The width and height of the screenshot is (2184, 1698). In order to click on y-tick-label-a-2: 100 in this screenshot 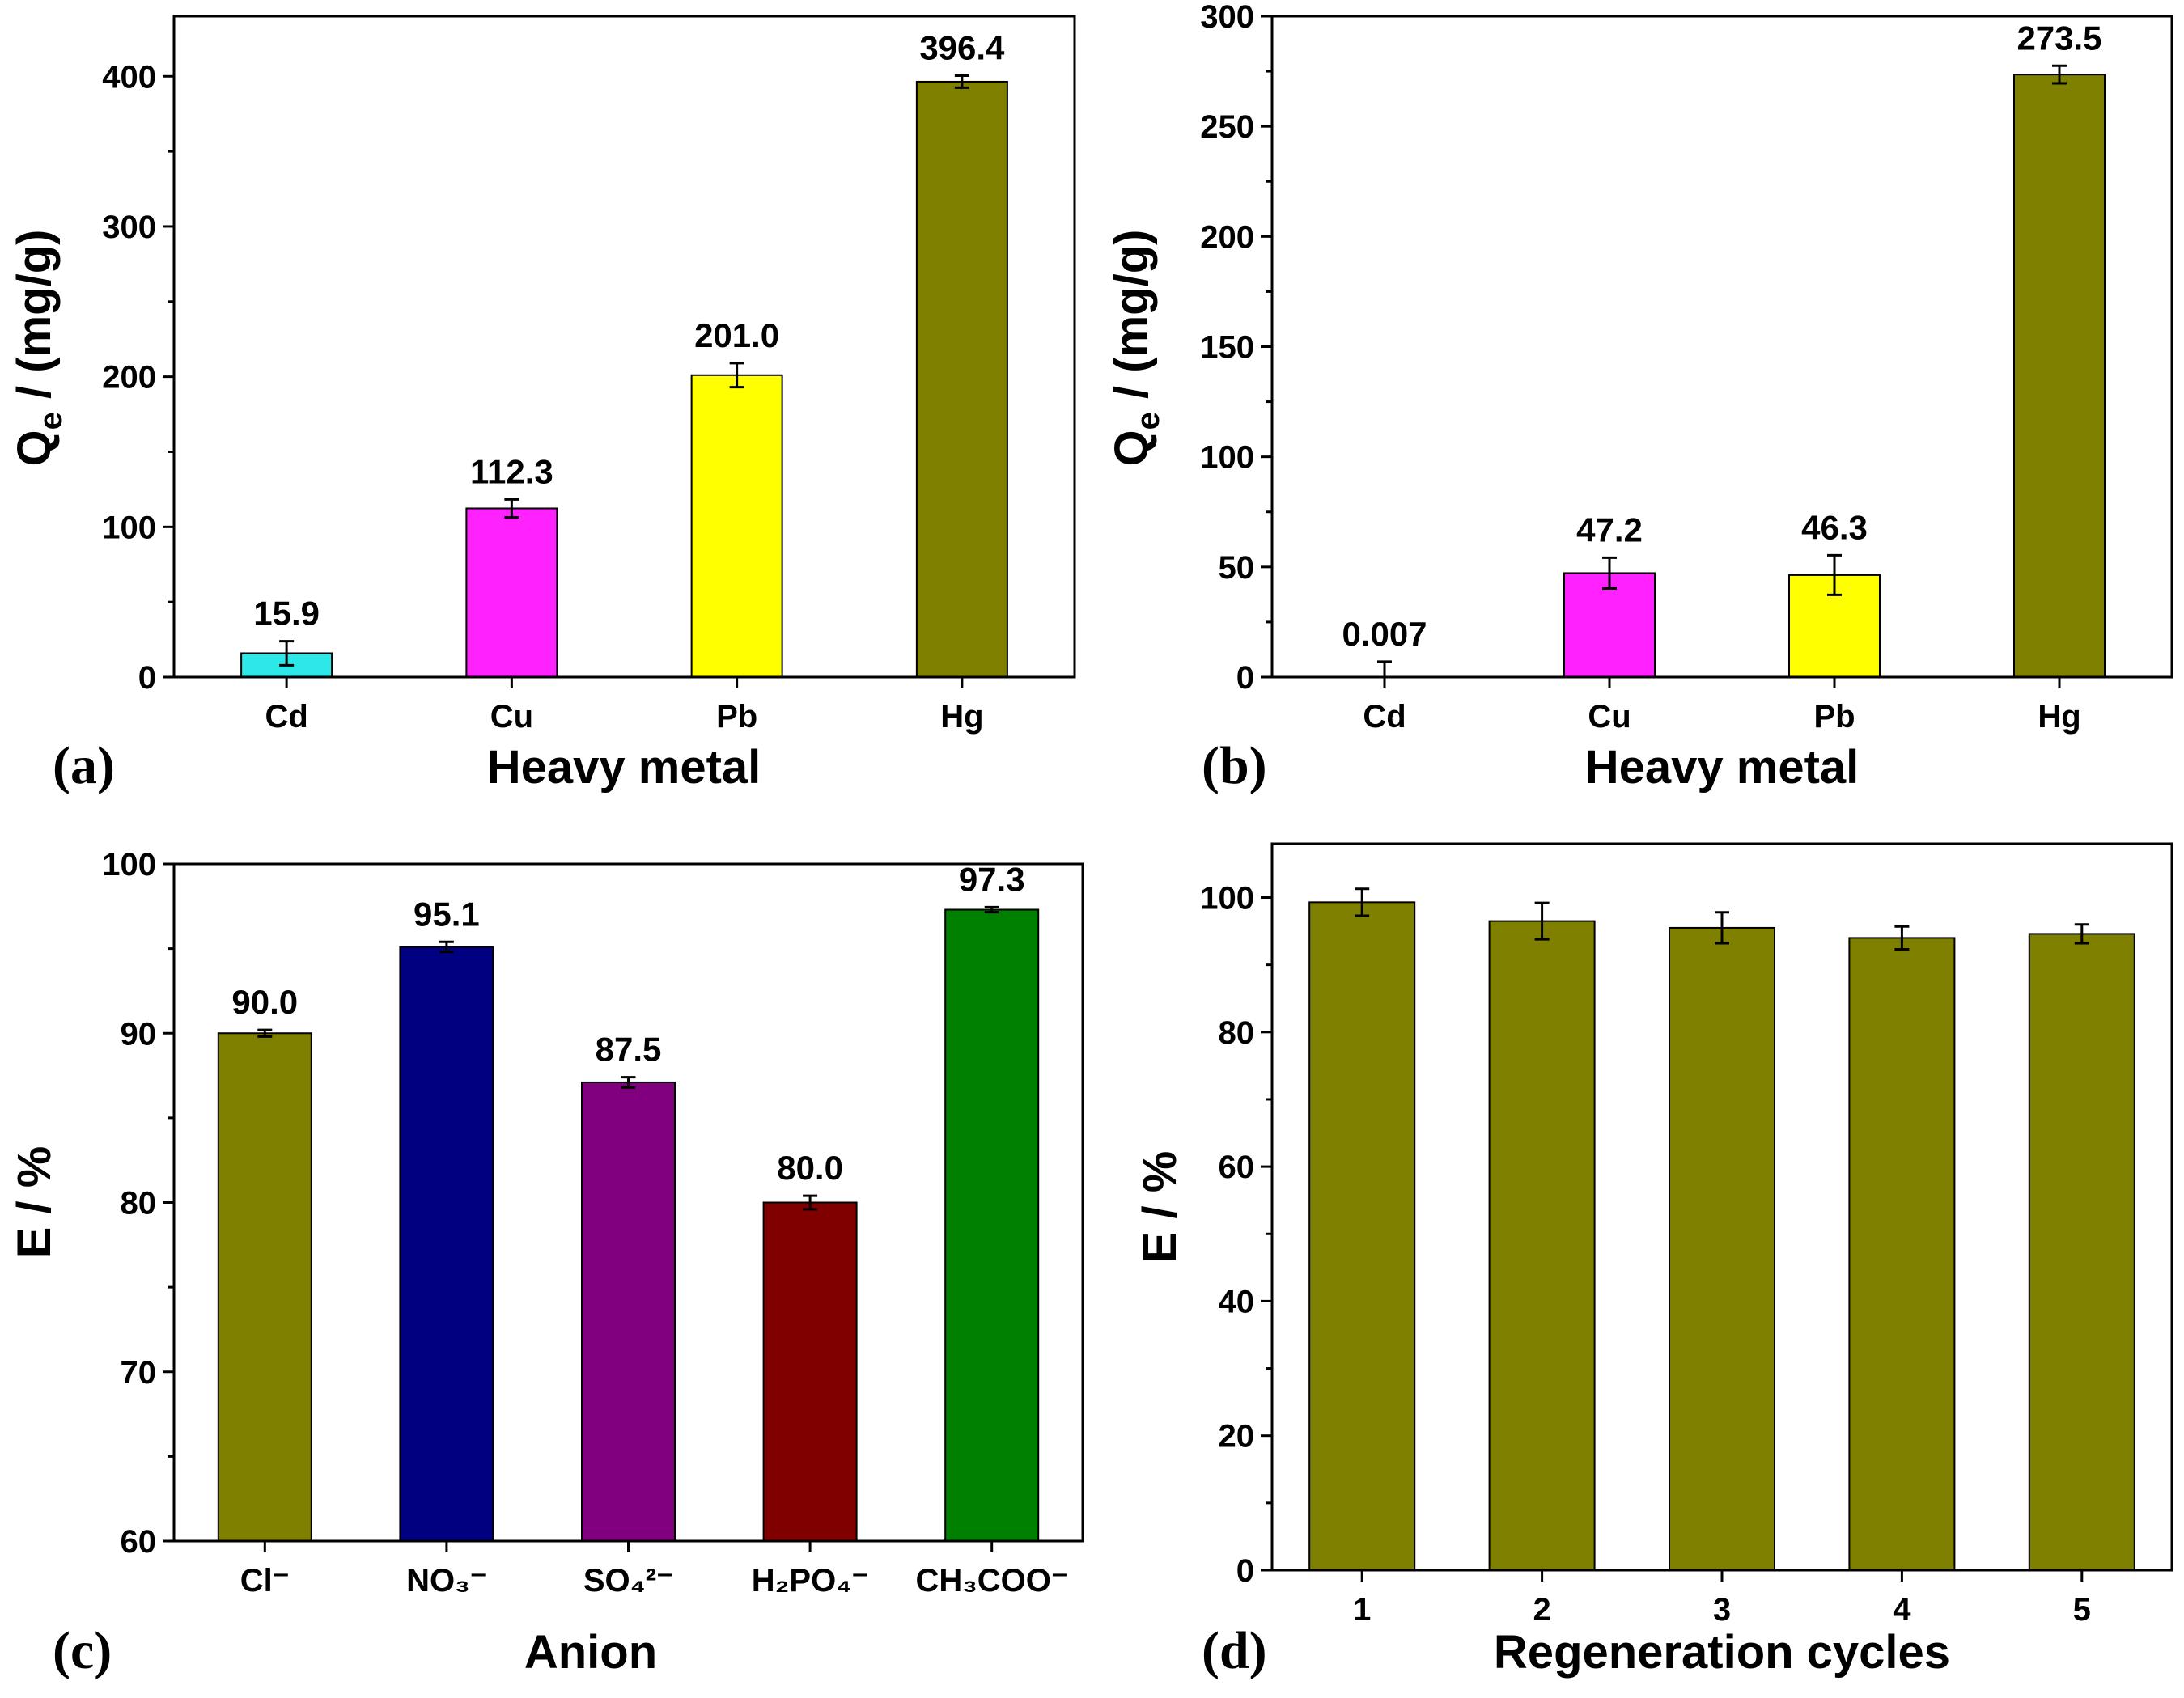, I will do `click(129, 527)`.